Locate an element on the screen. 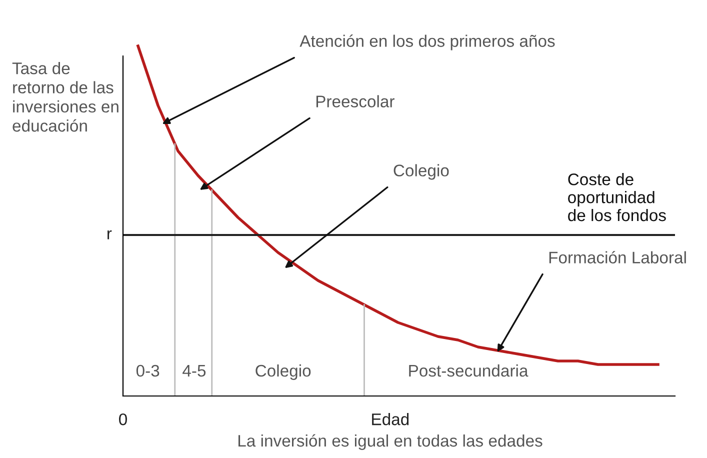 Image resolution: width=707 pixels, height=458 pixels. annotation: 4-5 is located at coordinates (194, 371).